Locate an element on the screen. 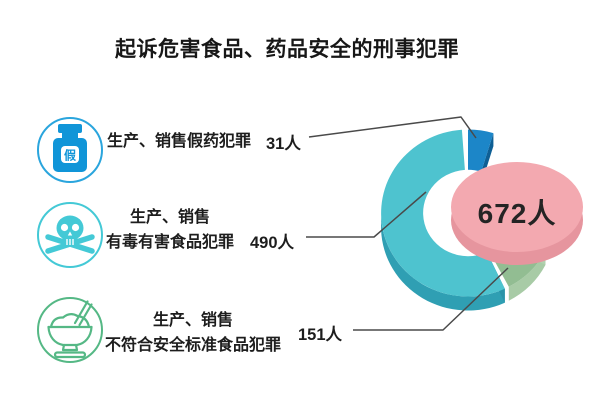 The image size is (600, 400). item-value-substandard-food: 151人 is located at coordinates (320, 335).